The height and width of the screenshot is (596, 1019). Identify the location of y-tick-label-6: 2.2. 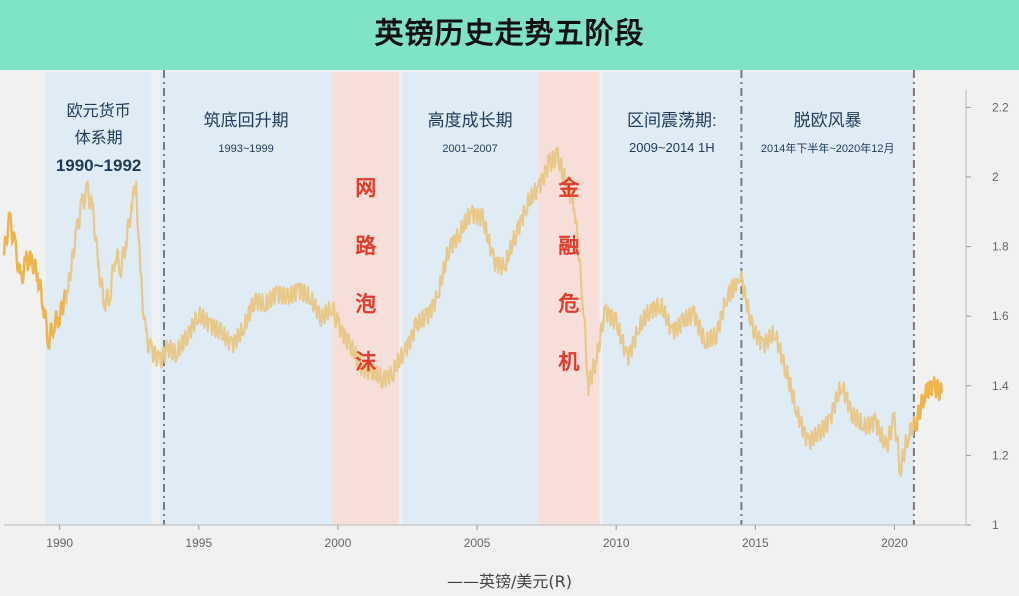
(1000, 107).